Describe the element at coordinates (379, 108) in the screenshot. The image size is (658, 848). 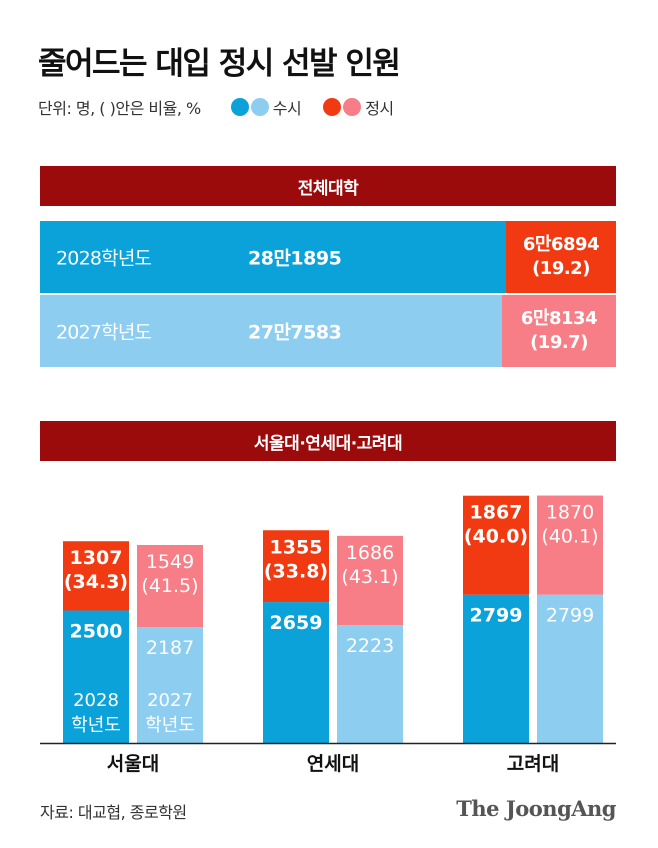
I see `legend-jeongsi-label: 정시` at that location.